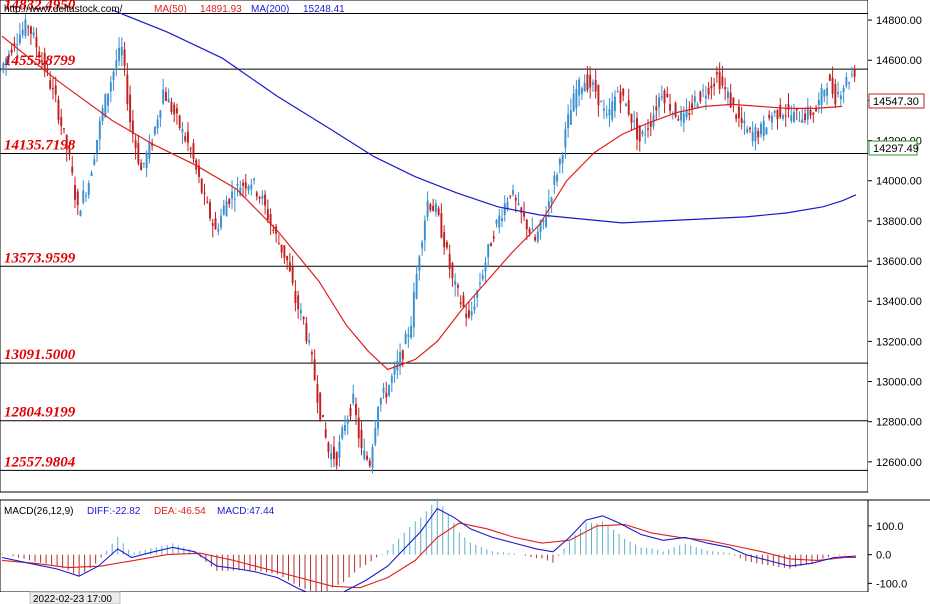 Image resolution: width=930 pixels, height=604 pixels. What do you see at coordinates (170, 9) in the screenshot?
I see `ma50-legend-label: MA(50)` at bounding box center [170, 9].